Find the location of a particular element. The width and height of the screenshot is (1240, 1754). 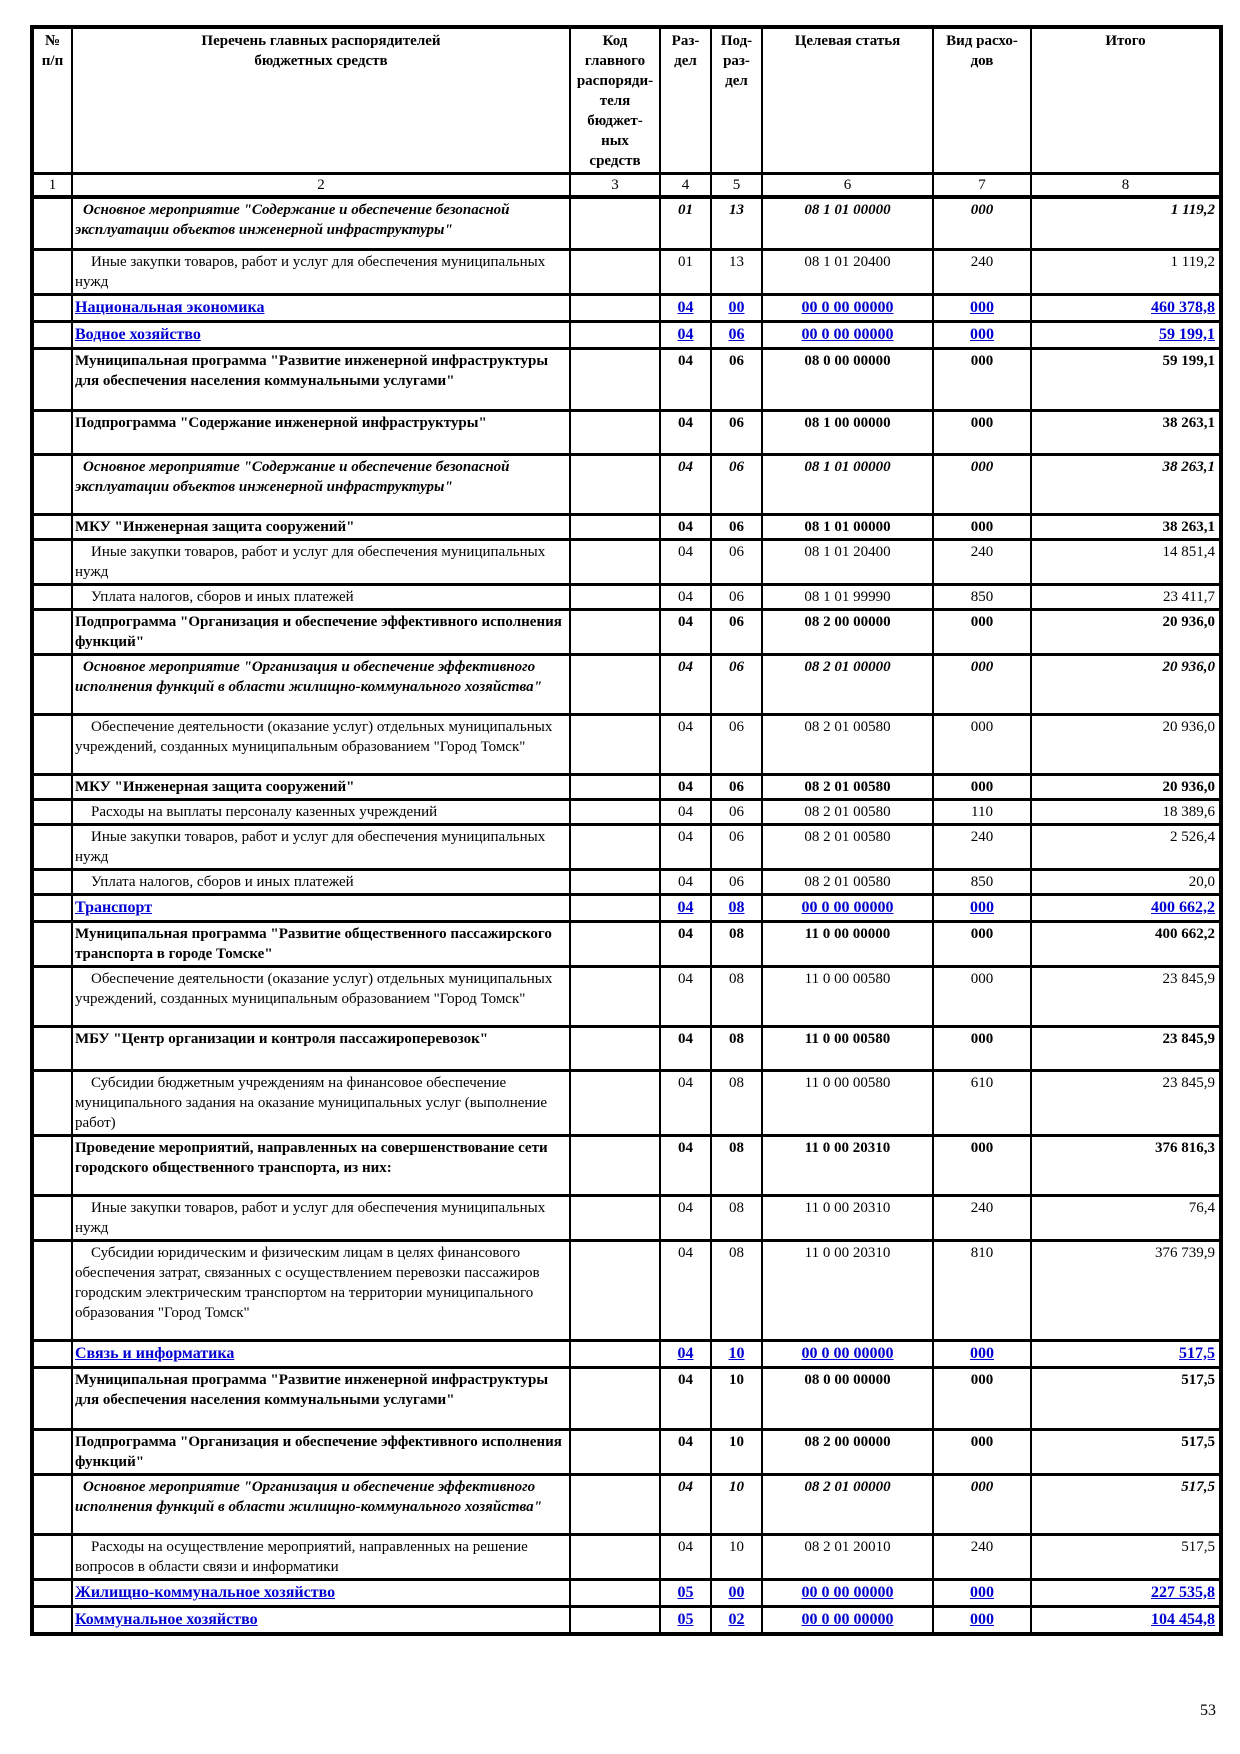

cell-total: 18 389,6 is located at coordinates (1126, 811).